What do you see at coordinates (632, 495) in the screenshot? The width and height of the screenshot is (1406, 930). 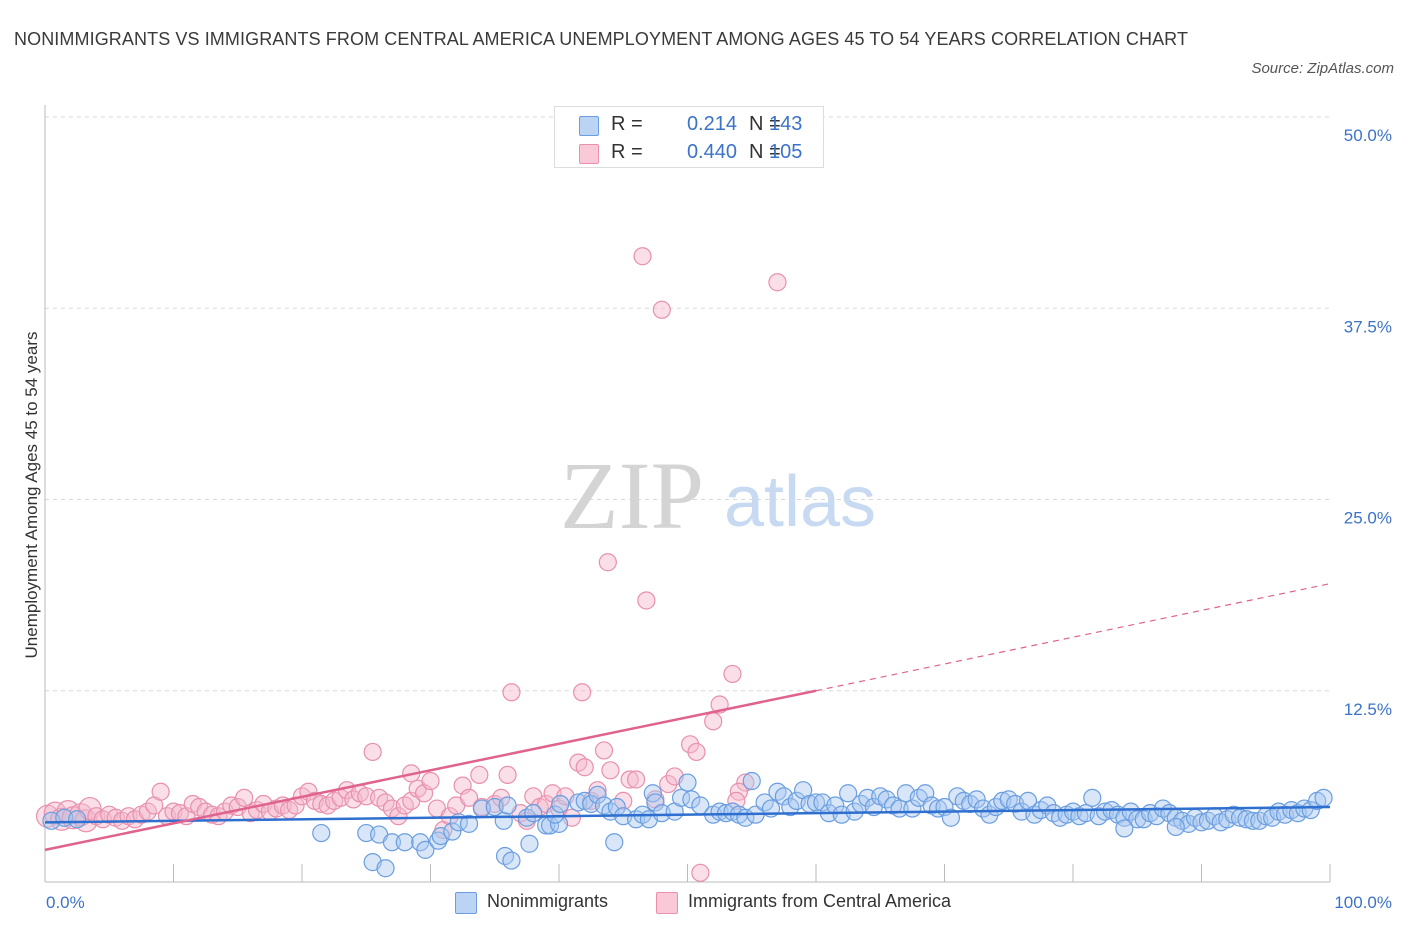 I see `watermark-zip: ZIP` at bounding box center [632, 495].